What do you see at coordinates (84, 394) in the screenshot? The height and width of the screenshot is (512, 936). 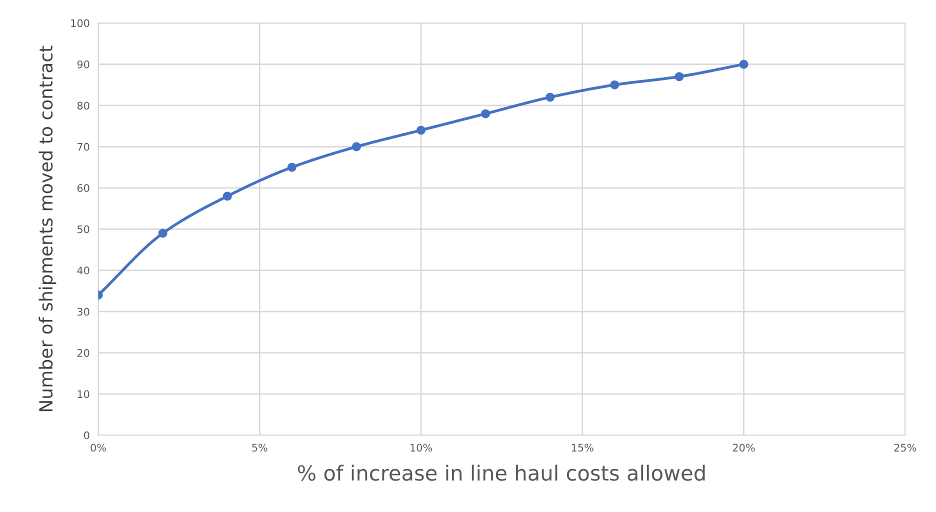 I see `y-tick-label: 10` at bounding box center [84, 394].